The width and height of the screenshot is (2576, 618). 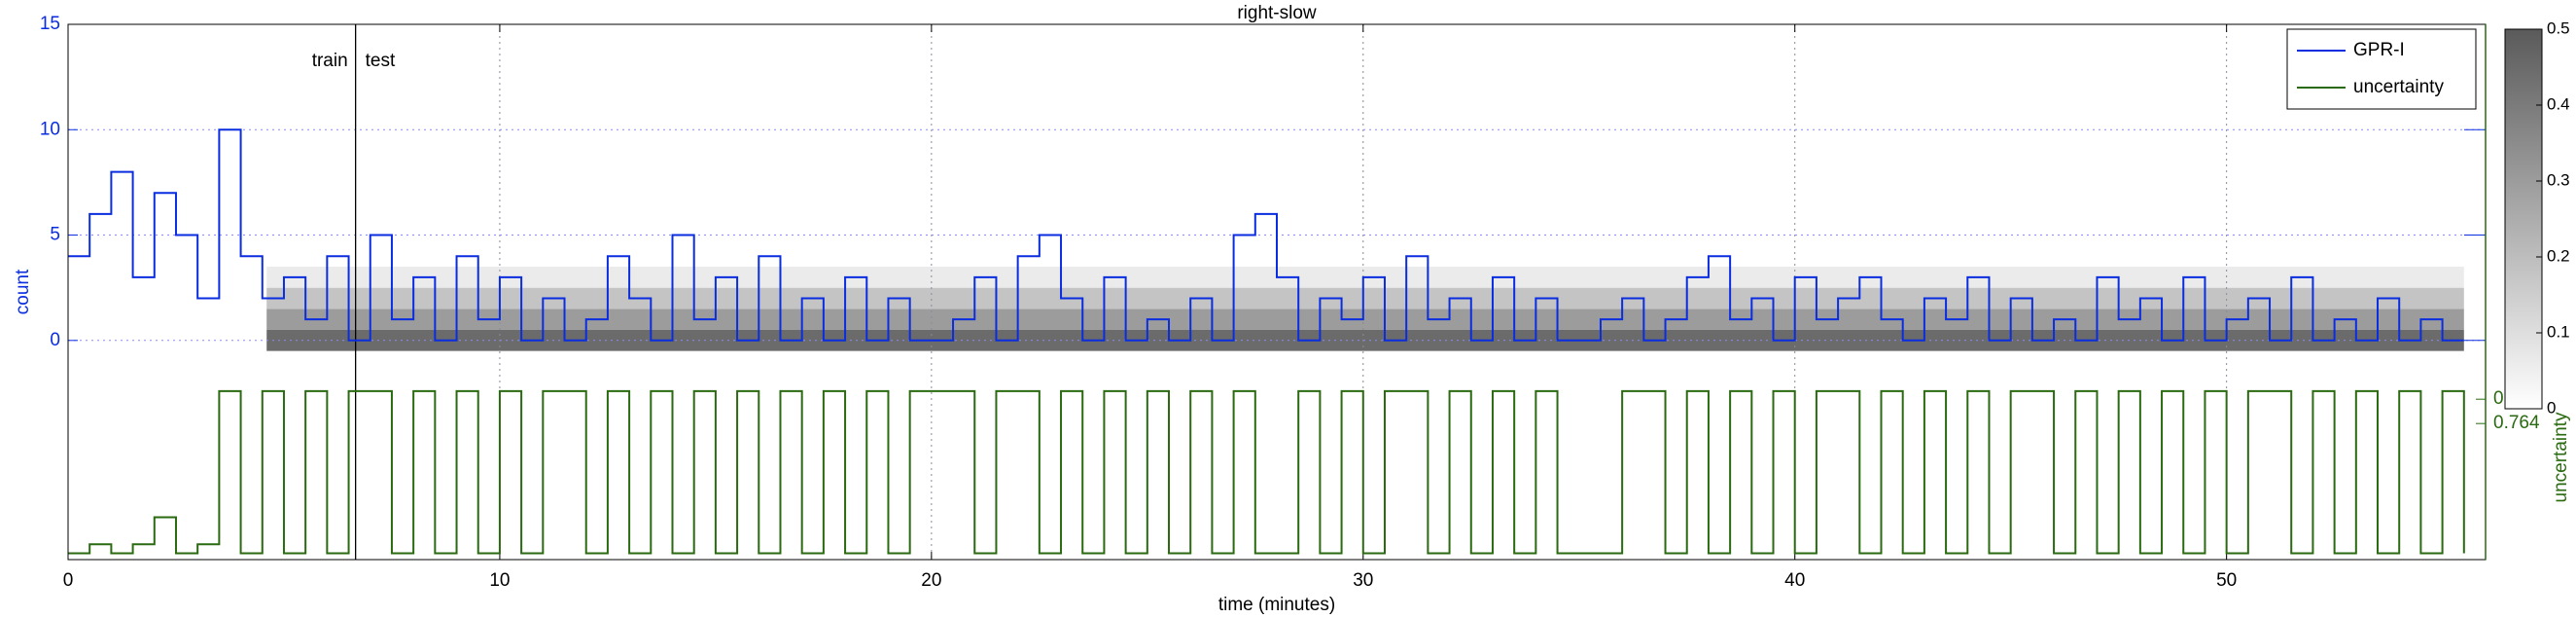 What do you see at coordinates (69, 580) in the screenshot?
I see `x-tick-label: 0` at bounding box center [69, 580].